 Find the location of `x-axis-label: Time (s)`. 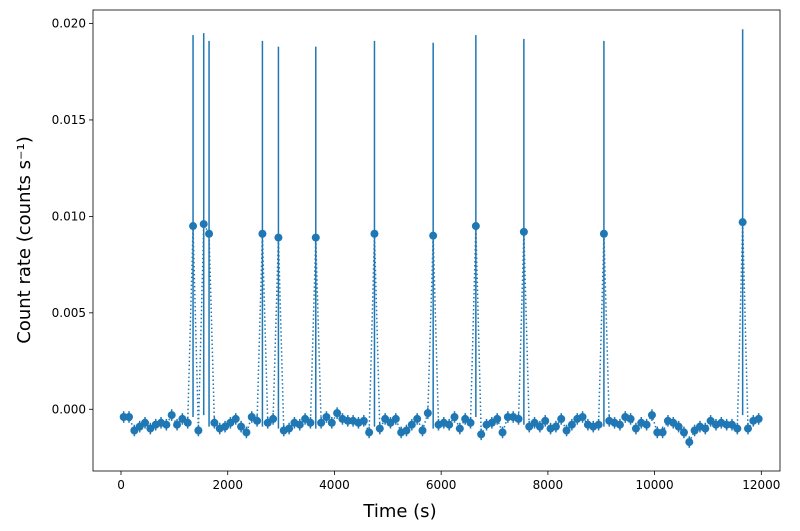

x-axis-label: Time (s) is located at coordinates (399, 511).